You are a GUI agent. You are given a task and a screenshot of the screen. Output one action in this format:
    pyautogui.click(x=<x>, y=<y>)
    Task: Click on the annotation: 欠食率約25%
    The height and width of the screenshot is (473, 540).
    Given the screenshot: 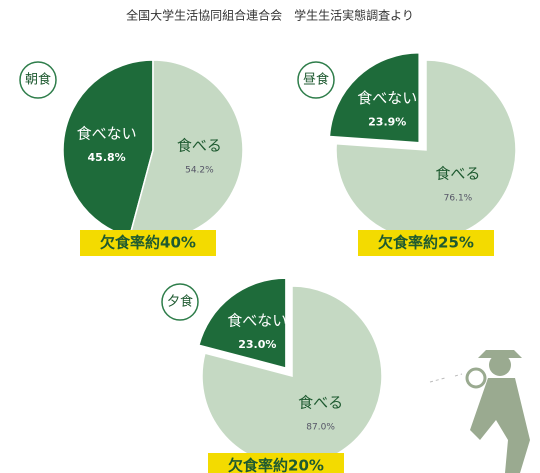 What is the action you would take?
    pyautogui.click(x=426, y=243)
    